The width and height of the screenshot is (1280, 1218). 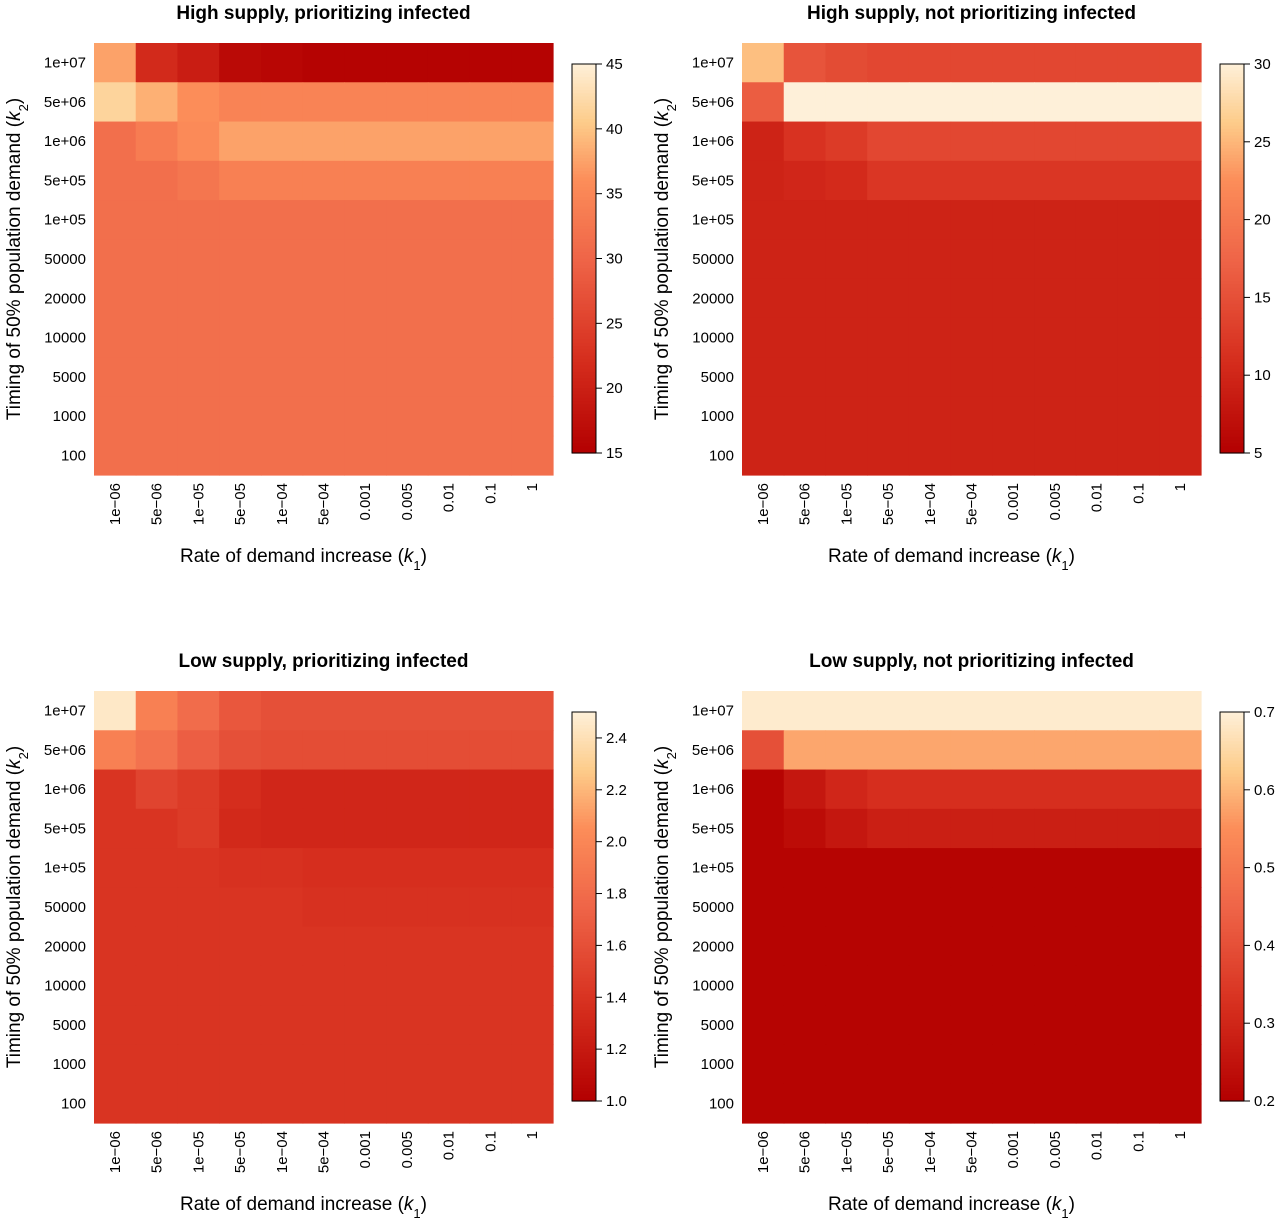 I want to click on y-axis-label-close: ), so click(x=662, y=749).